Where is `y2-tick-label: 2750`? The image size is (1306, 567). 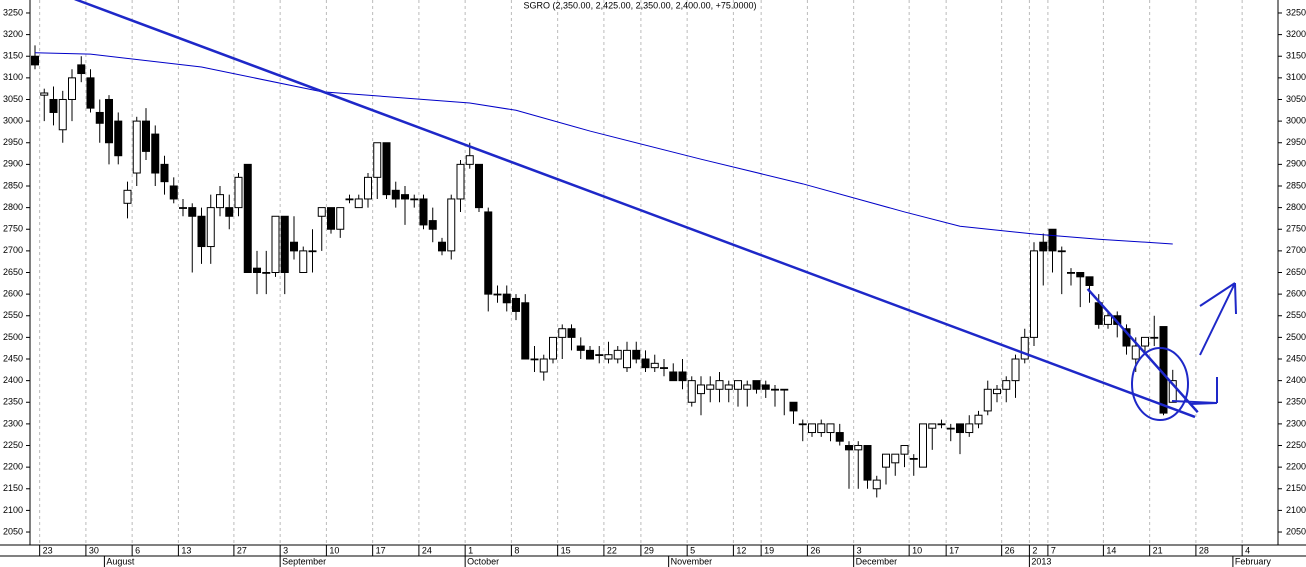 y2-tick-label: 2750 is located at coordinates (1296, 229).